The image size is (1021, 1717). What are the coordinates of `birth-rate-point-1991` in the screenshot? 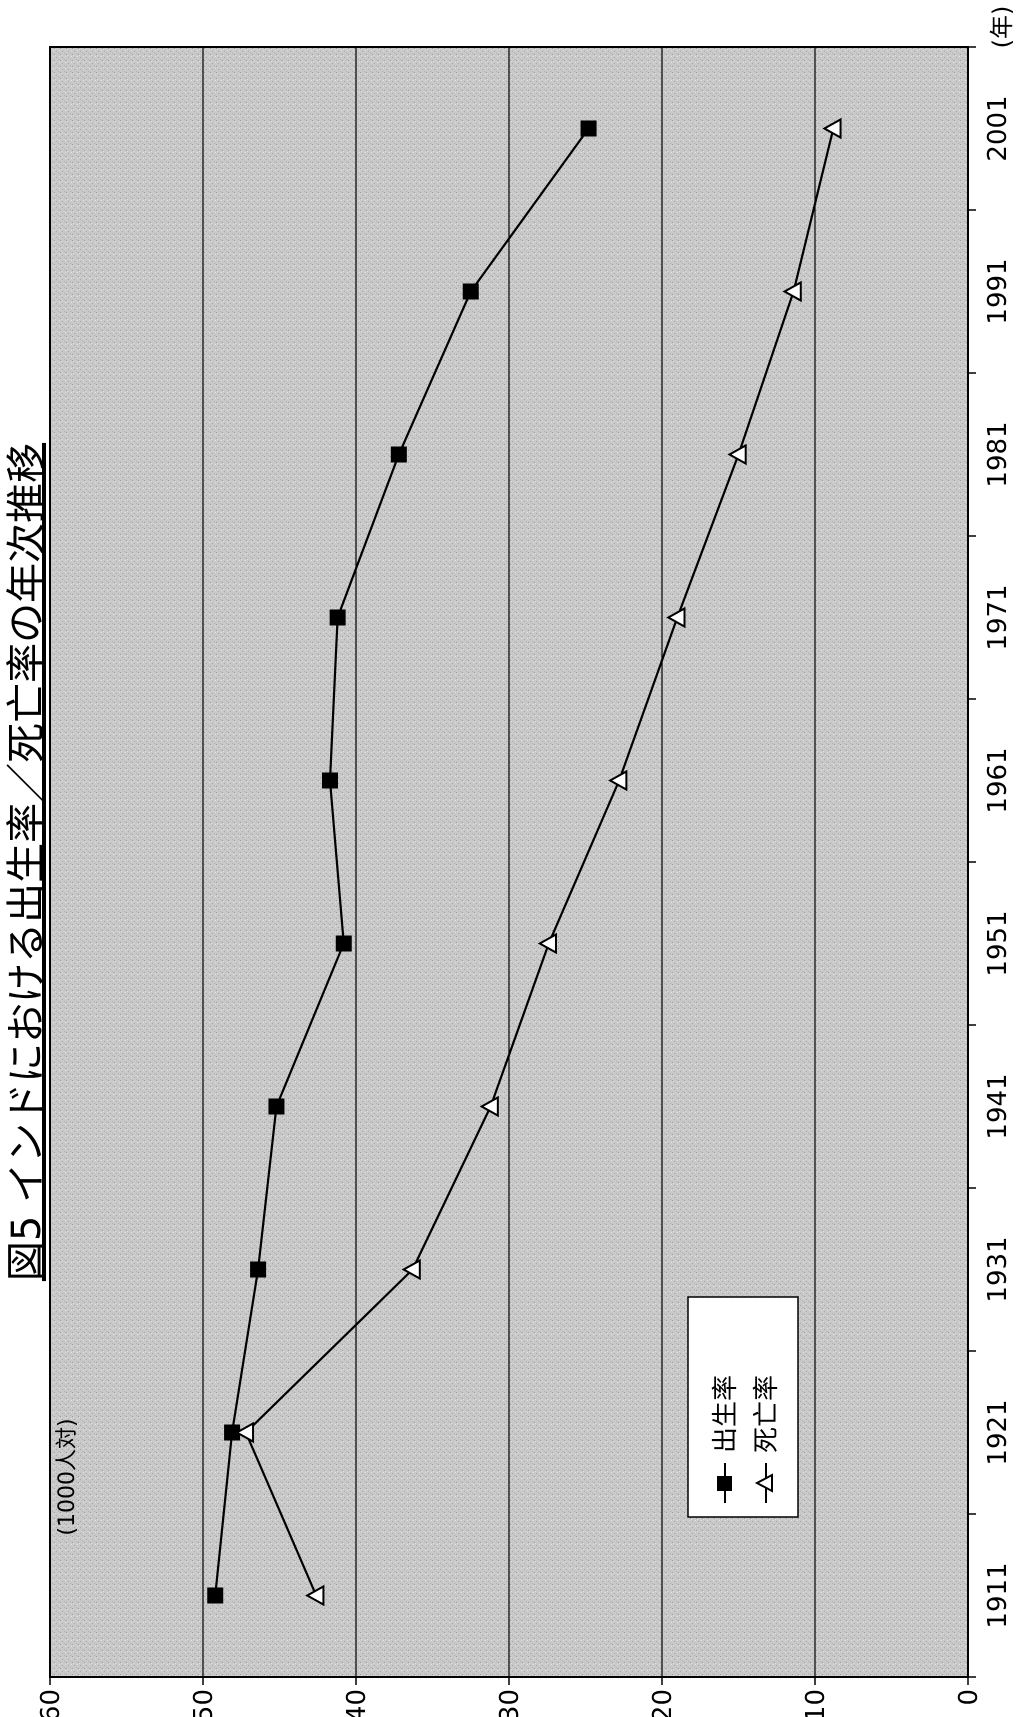 It's located at (470, 291).